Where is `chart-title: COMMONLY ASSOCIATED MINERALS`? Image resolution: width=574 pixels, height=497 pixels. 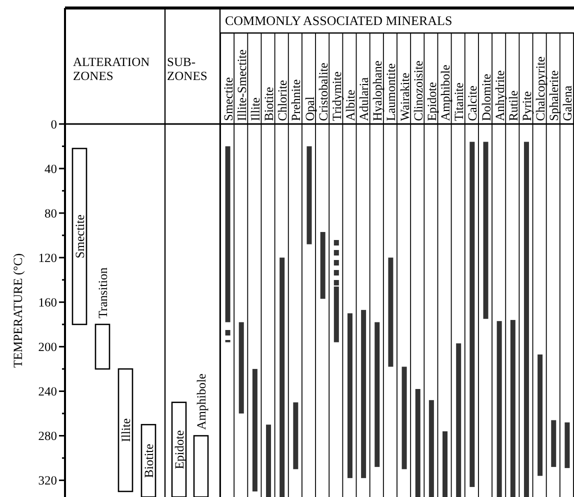
chart-title: COMMONLY ASSOCIATED MINERALS is located at coordinates (338, 20).